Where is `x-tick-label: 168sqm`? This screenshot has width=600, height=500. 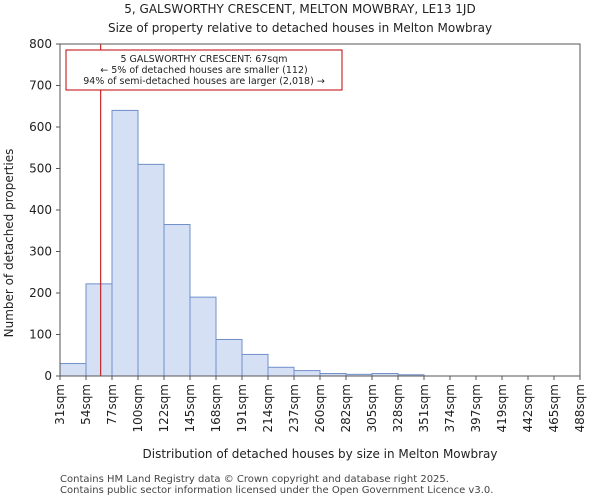 x-tick-label: 168sqm is located at coordinates (216, 408).